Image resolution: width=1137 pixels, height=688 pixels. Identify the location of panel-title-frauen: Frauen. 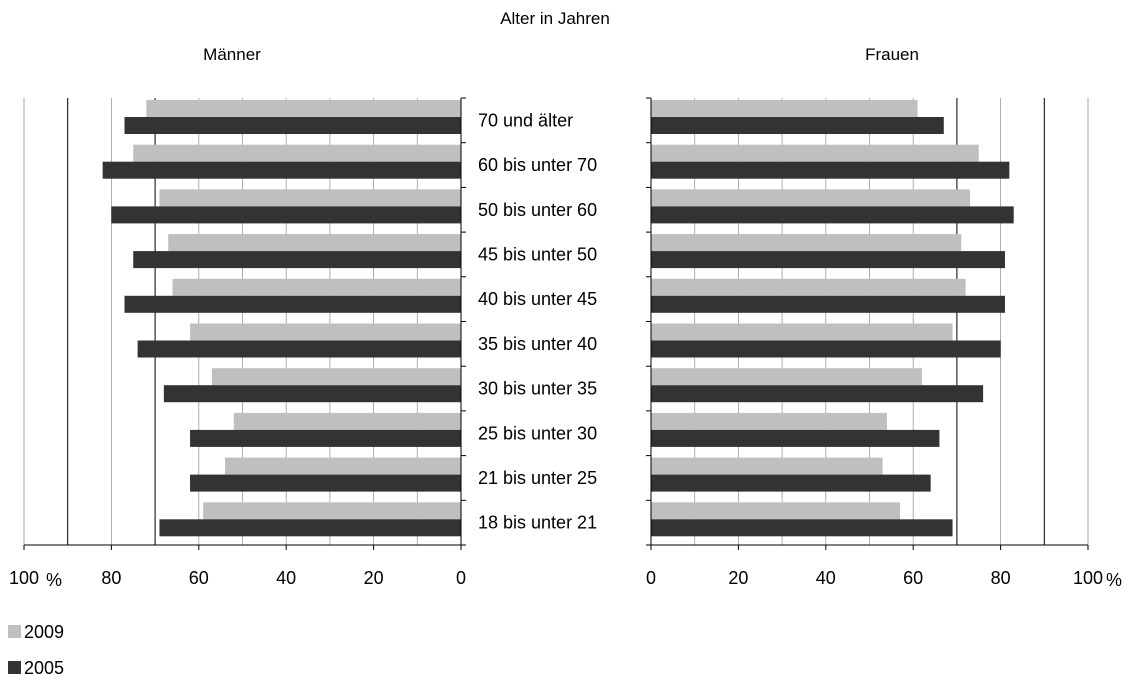
(892, 54).